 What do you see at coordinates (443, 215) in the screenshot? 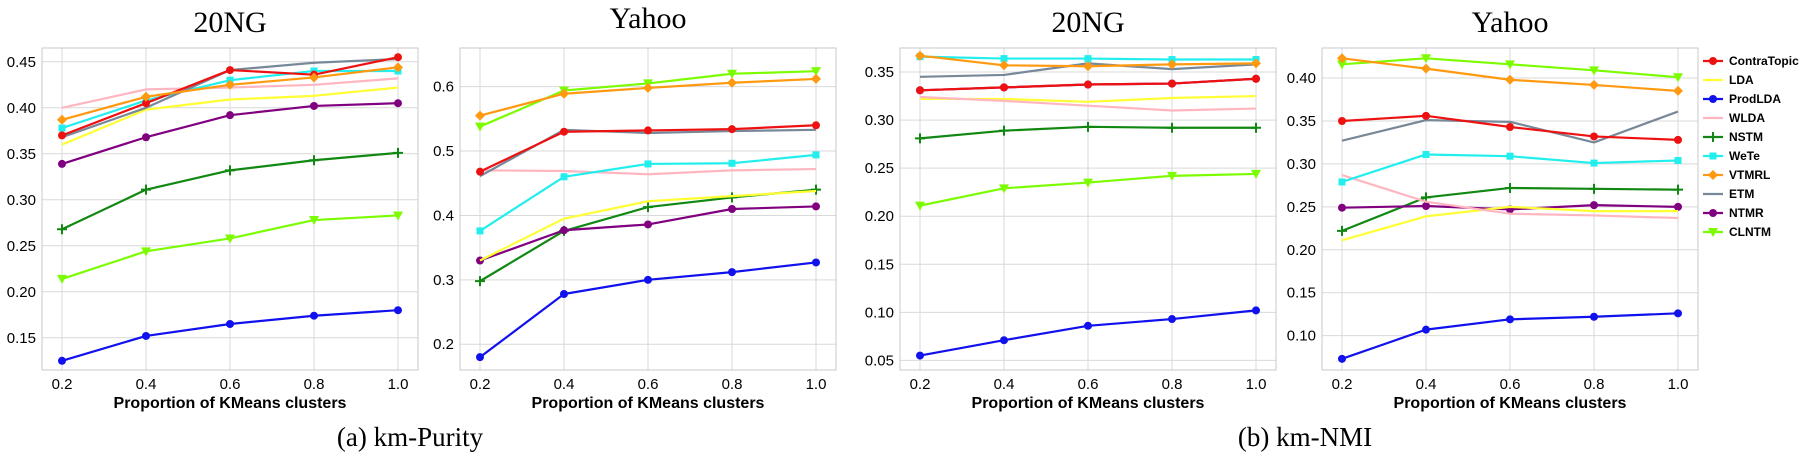
I see `y-tick-label: 0.4` at bounding box center [443, 215].